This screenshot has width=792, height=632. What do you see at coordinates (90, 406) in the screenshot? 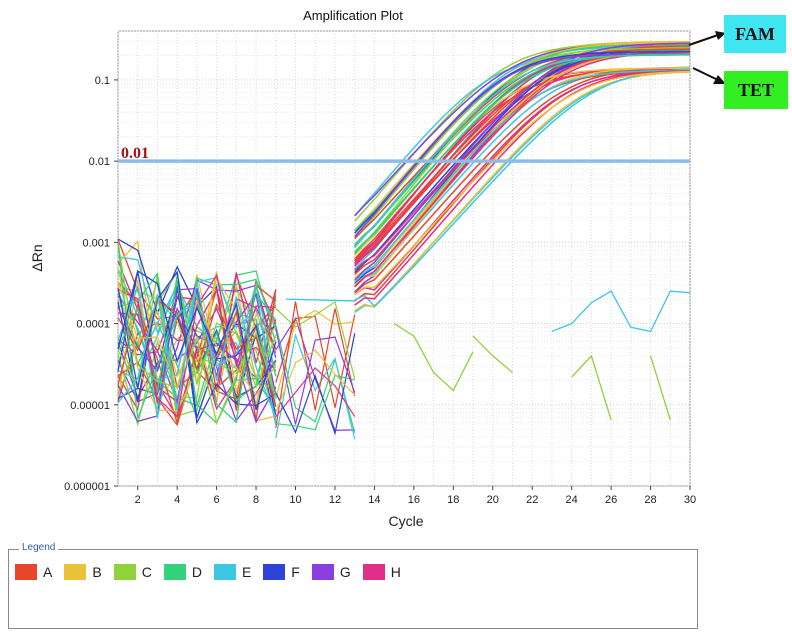
I see `y-tick-label: 0.00001` at bounding box center [90, 406].